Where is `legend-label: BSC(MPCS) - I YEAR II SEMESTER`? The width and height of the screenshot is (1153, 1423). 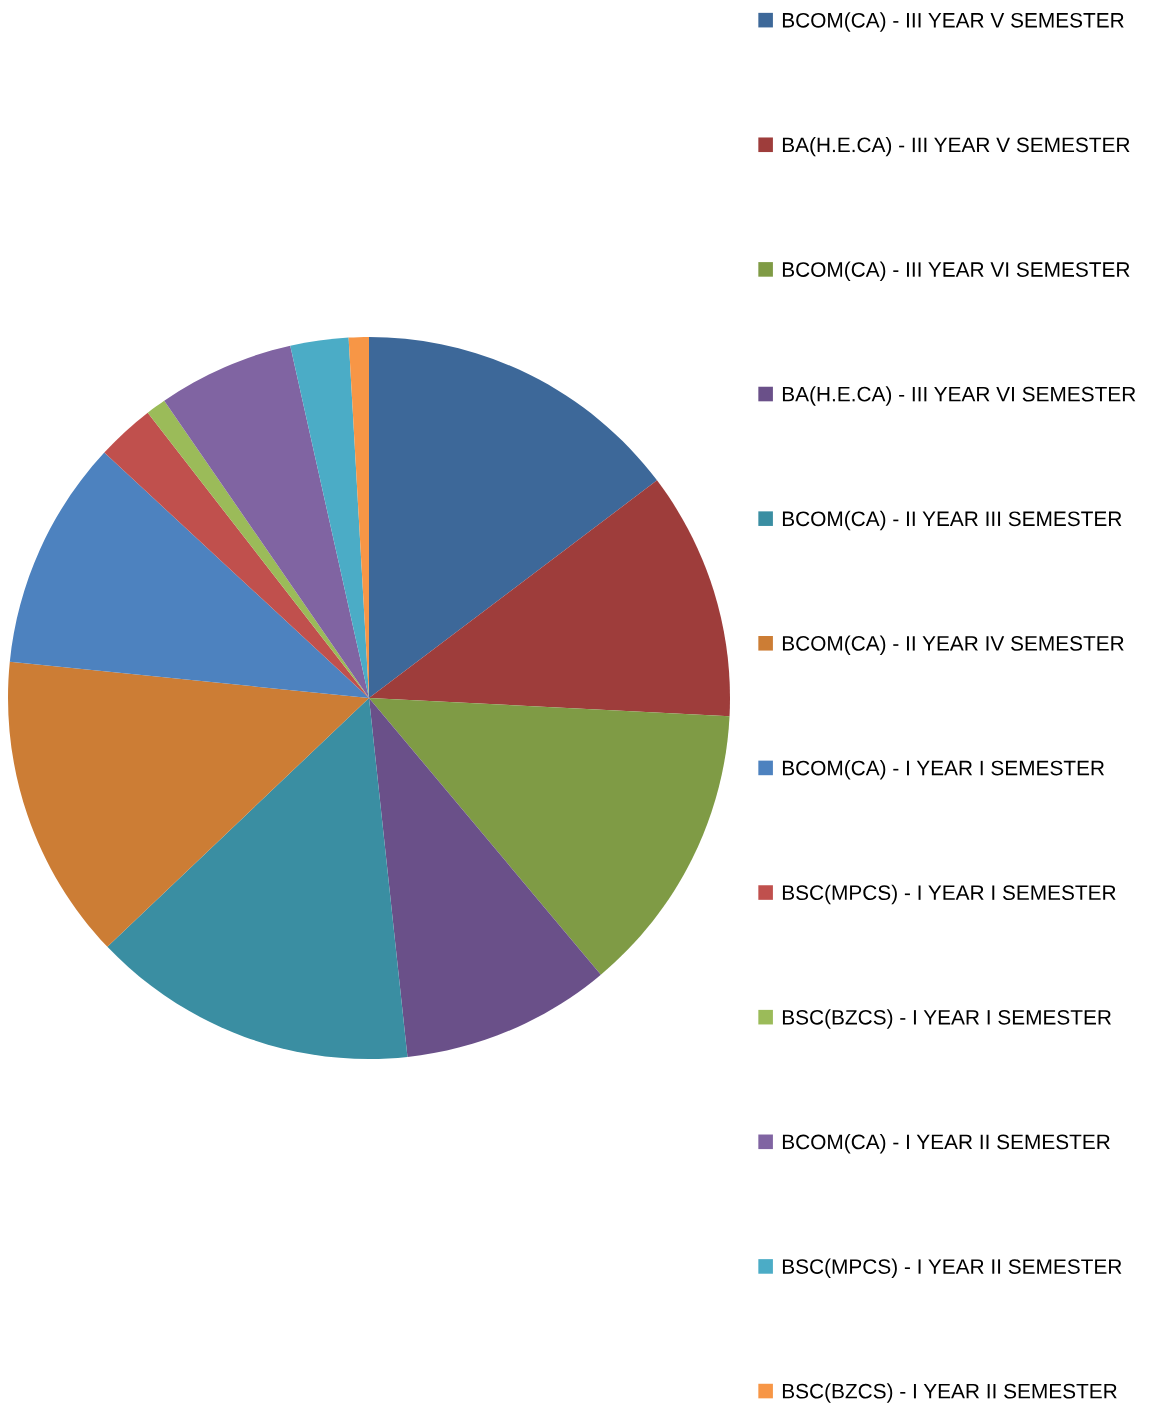 legend-label: BSC(MPCS) - I YEAR II SEMESTER is located at coordinates (952, 1268).